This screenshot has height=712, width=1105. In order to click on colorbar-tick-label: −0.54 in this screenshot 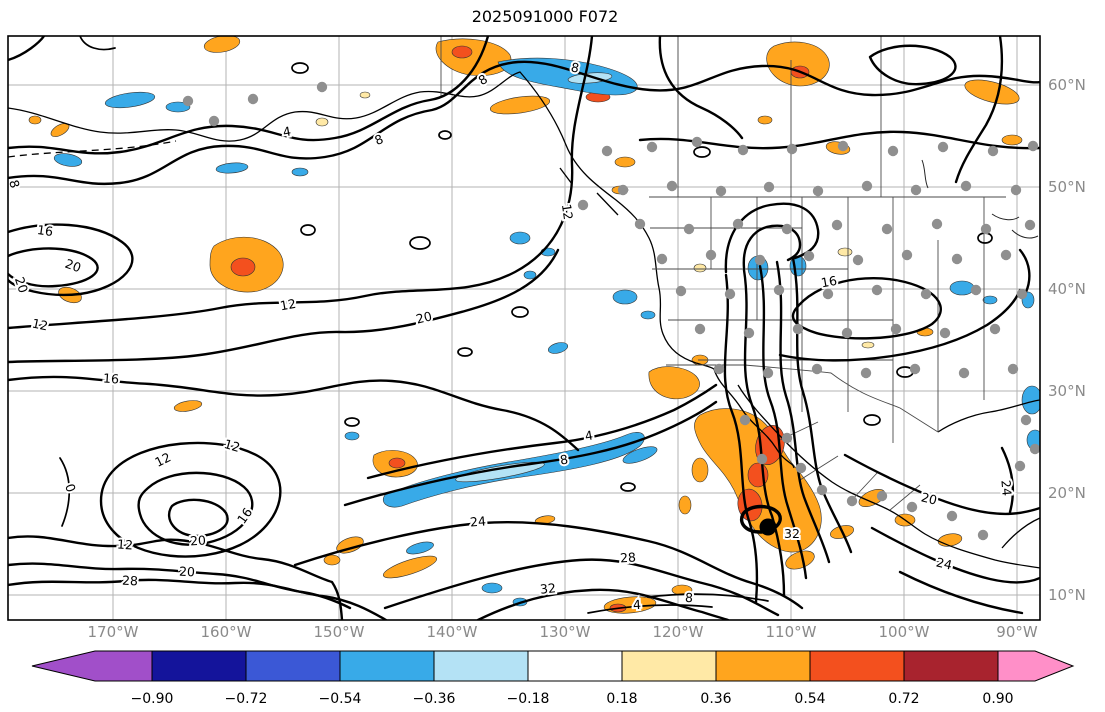, I will do `click(340, 699)`.